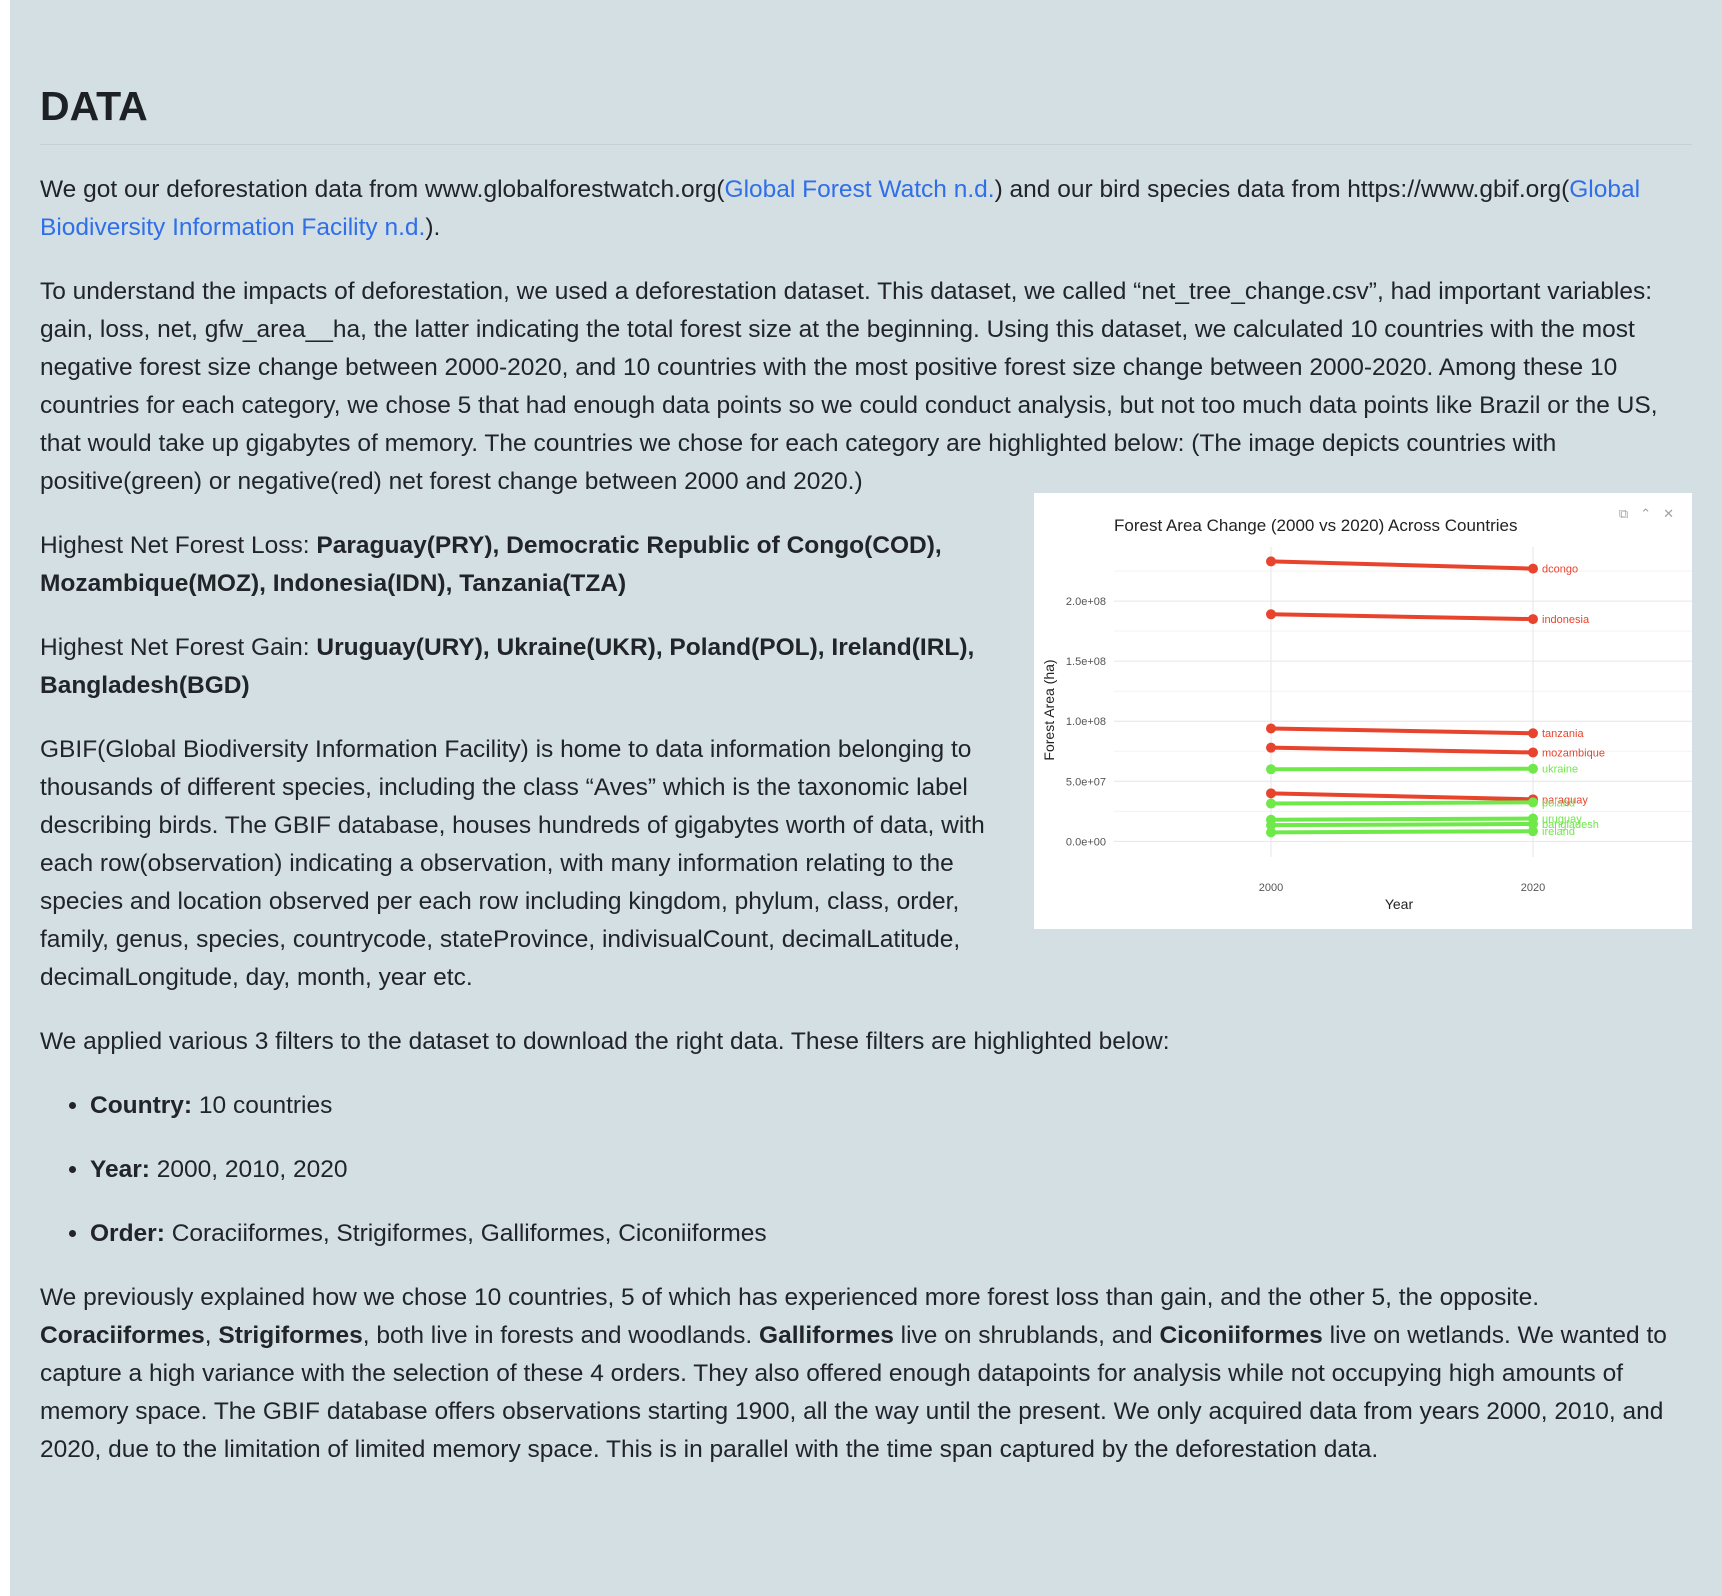 This screenshot has height=1596, width=1722. I want to click on y-tick-label: 1.0e+08, so click(1086, 722).